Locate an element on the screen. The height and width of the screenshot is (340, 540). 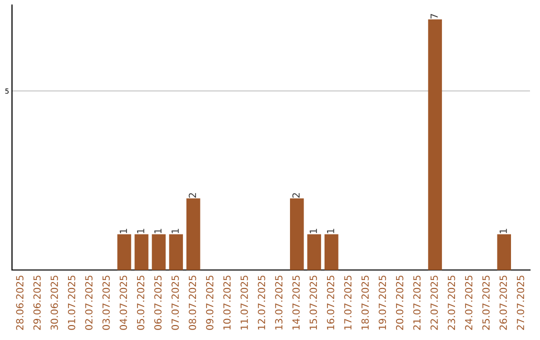
x-tick-label: 23.07.2025 is located at coordinates (452, 303).